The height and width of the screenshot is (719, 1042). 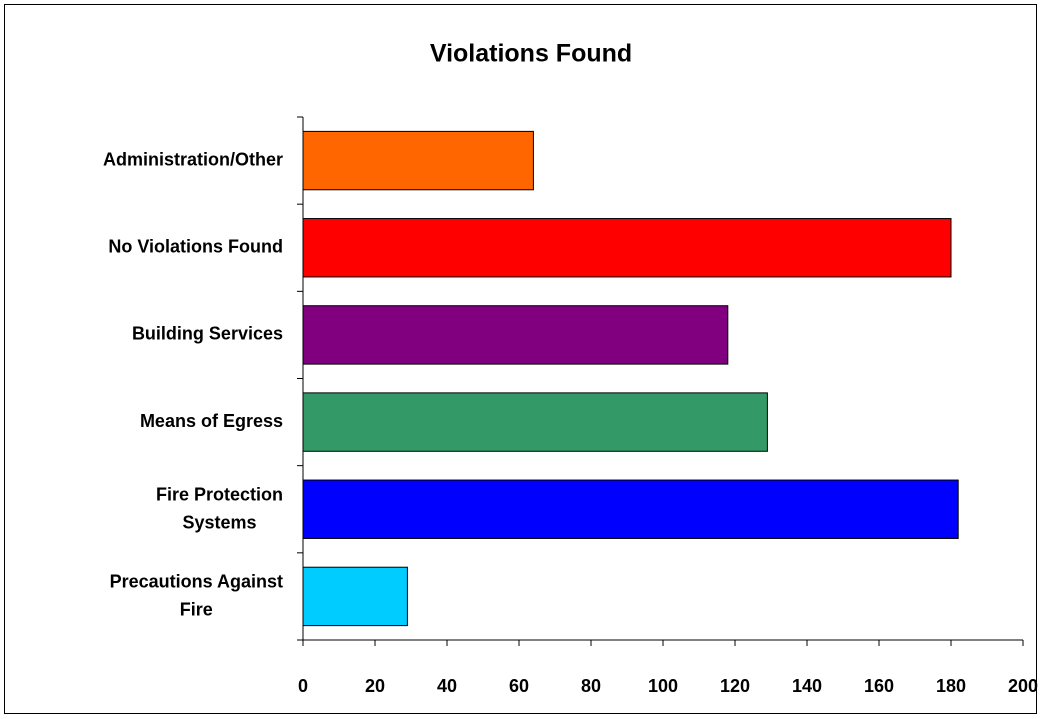 What do you see at coordinates (375, 686) in the screenshot?
I see `x-tick-label: 20` at bounding box center [375, 686].